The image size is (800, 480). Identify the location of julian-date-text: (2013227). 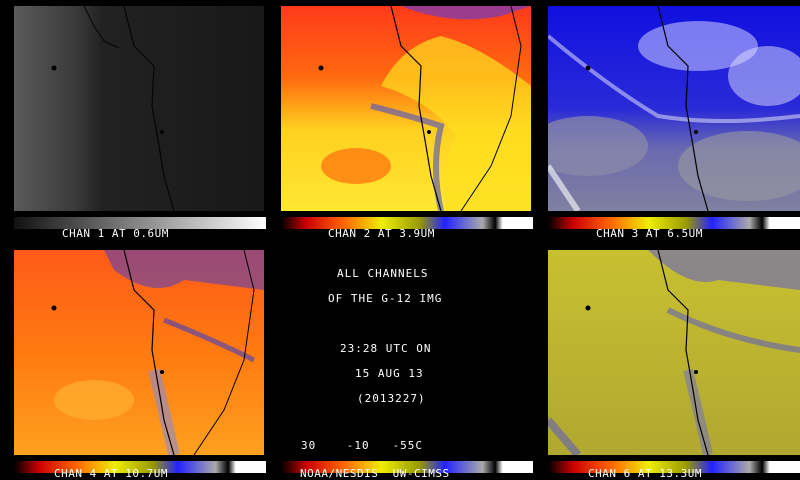
(391, 398).